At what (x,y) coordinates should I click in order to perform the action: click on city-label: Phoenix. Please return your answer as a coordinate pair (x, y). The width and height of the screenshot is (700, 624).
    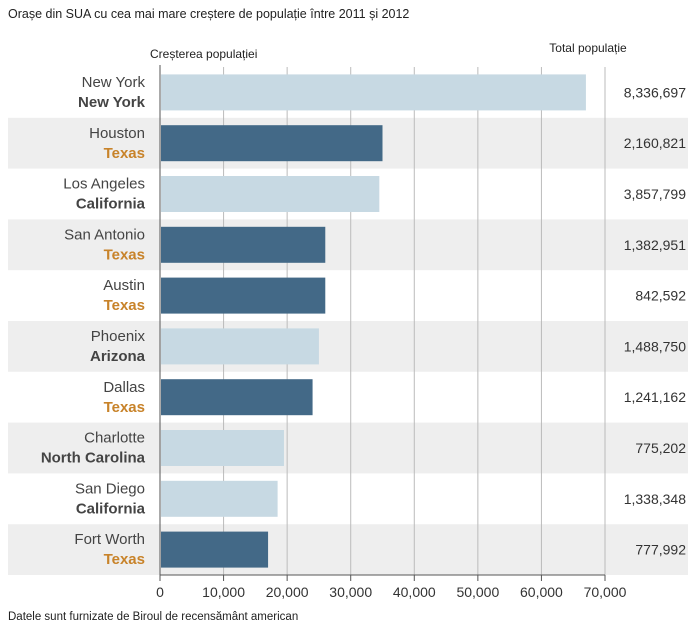
    Looking at the image, I should click on (118, 336).